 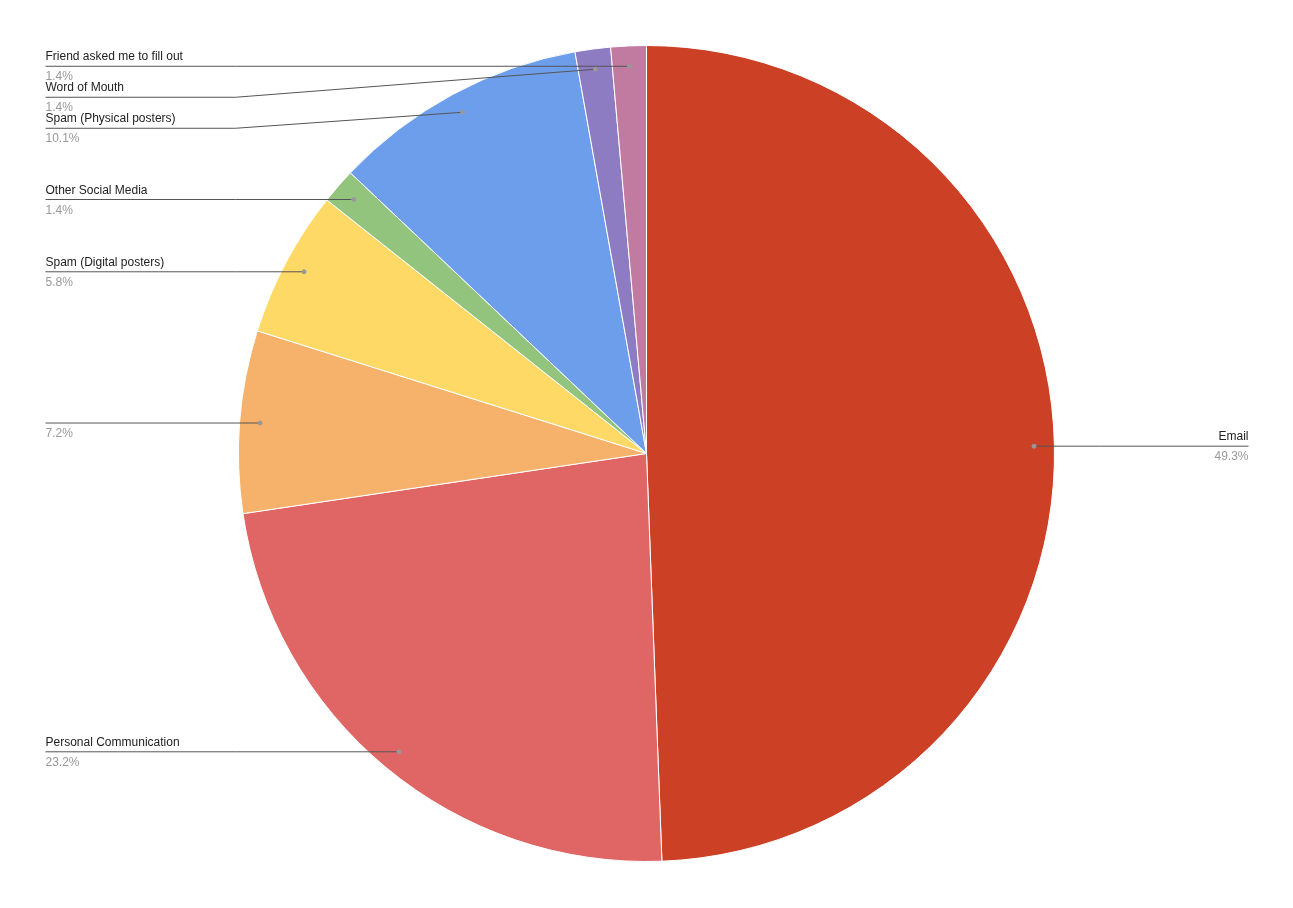 I want to click on slice-label: Spam (Digital posters), so click(x=105, y=261).